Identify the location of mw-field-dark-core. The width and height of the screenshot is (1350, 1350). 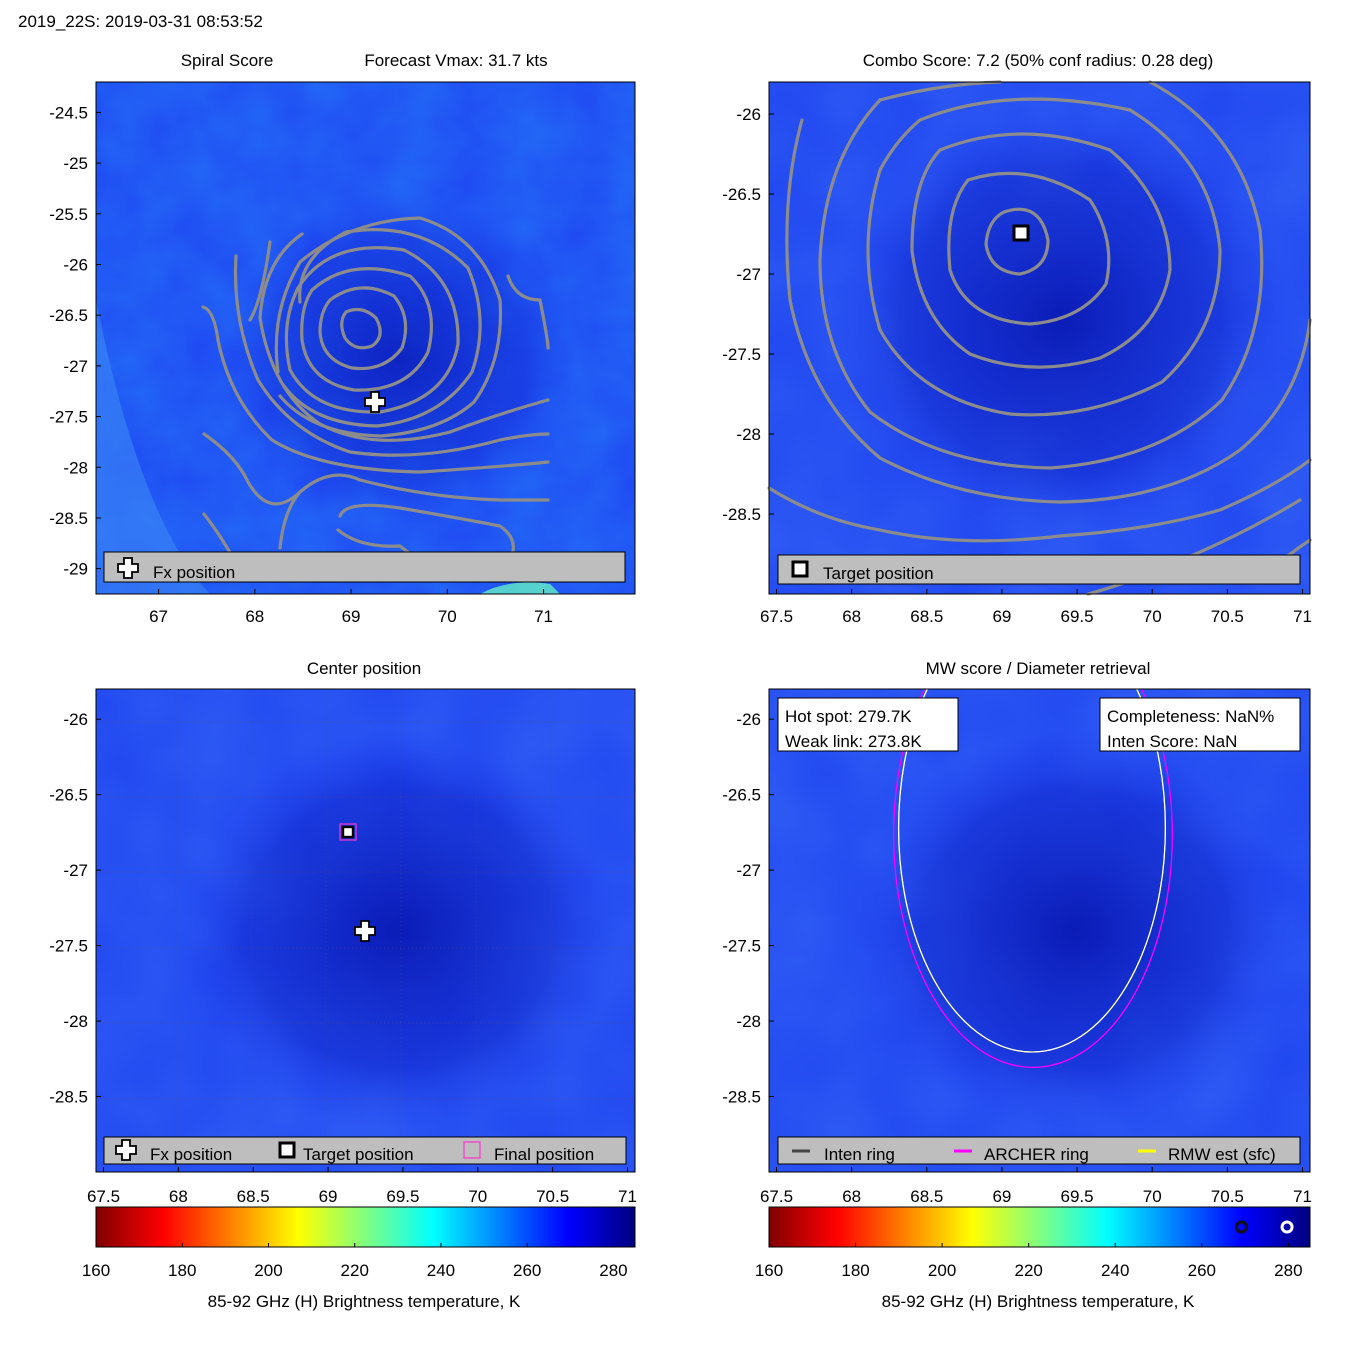
(1075, 930).